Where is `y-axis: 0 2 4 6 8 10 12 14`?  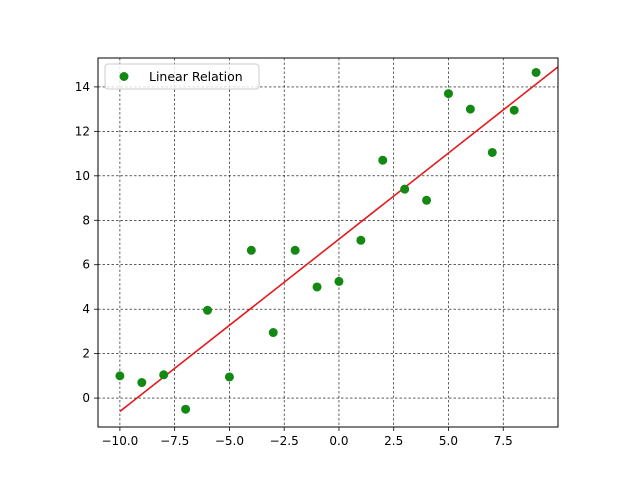
y-axis: 0 2 4 6 8 10 12 14 is located at coordinates (86, 242).